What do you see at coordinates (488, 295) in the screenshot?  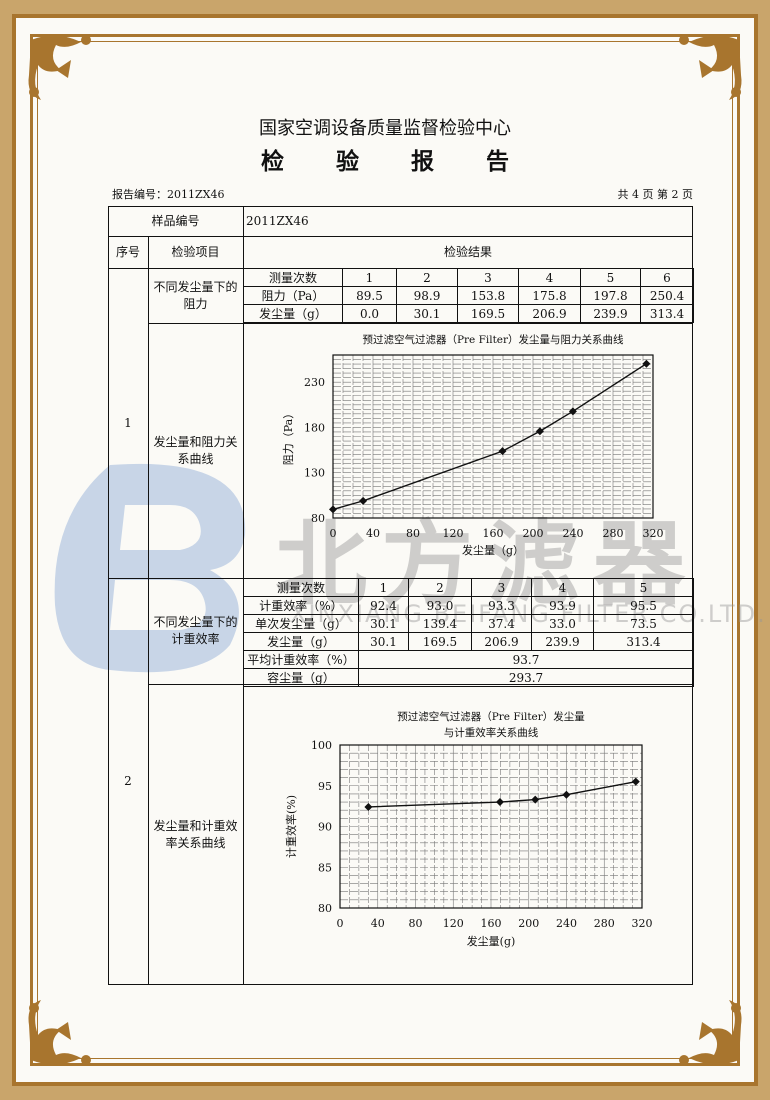 I see `table-cell: 153.8` at bounding box center [488, 295].